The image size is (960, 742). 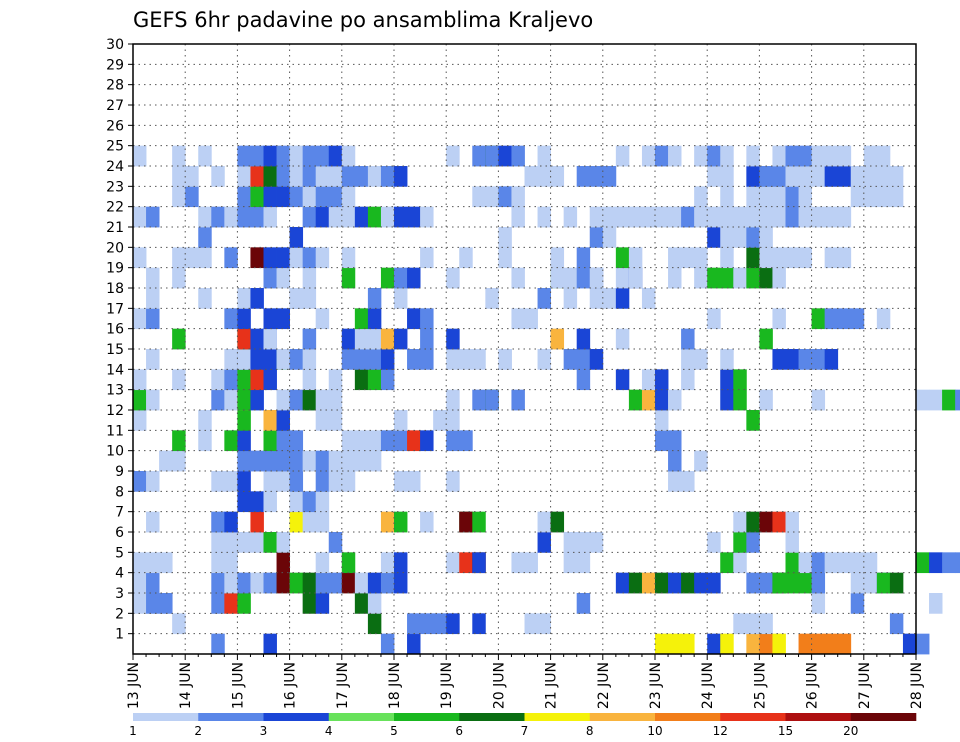 I want to click on colorbar-label: 6, so click(x=459, y=731).